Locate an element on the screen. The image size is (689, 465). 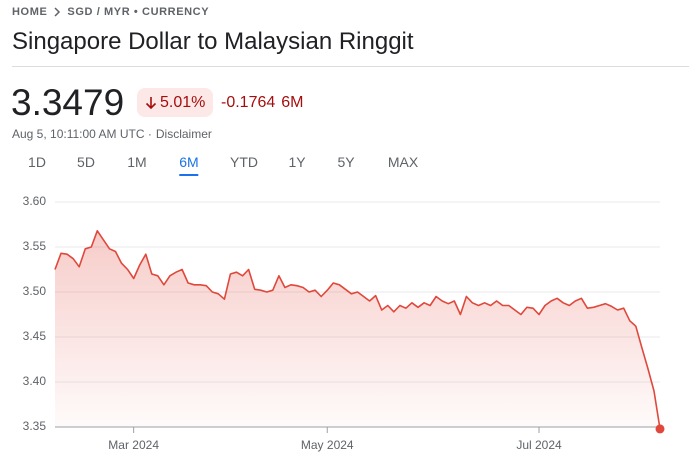
change-percent: 5.01% is located at coordinates (183, 102).